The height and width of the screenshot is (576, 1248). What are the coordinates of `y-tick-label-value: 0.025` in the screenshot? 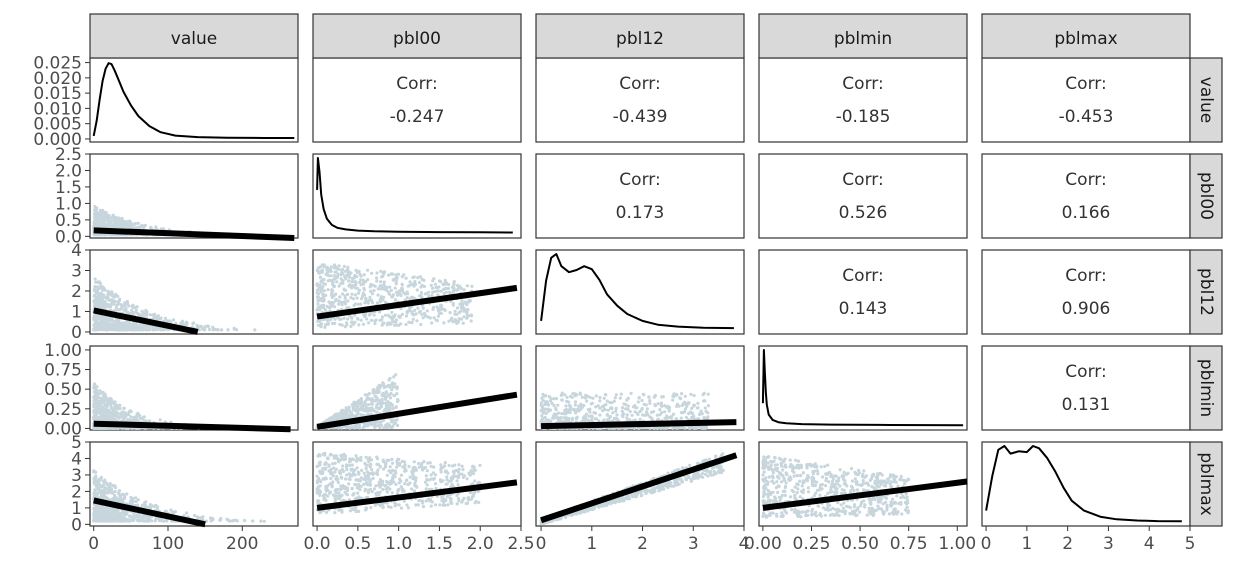 It's located at (57, 64).